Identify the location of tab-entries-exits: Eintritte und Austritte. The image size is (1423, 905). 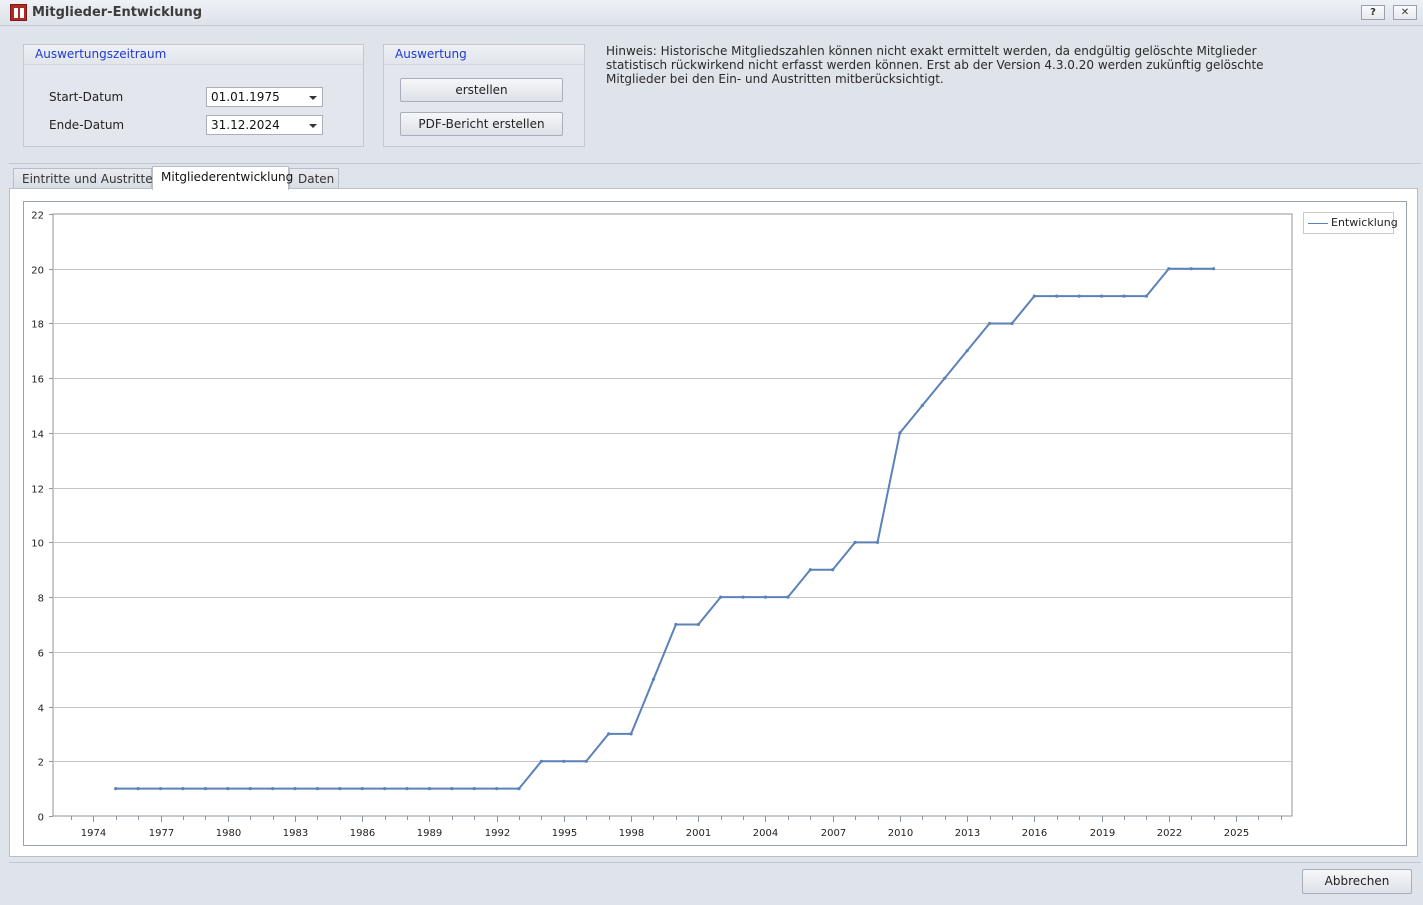
(83, 178).